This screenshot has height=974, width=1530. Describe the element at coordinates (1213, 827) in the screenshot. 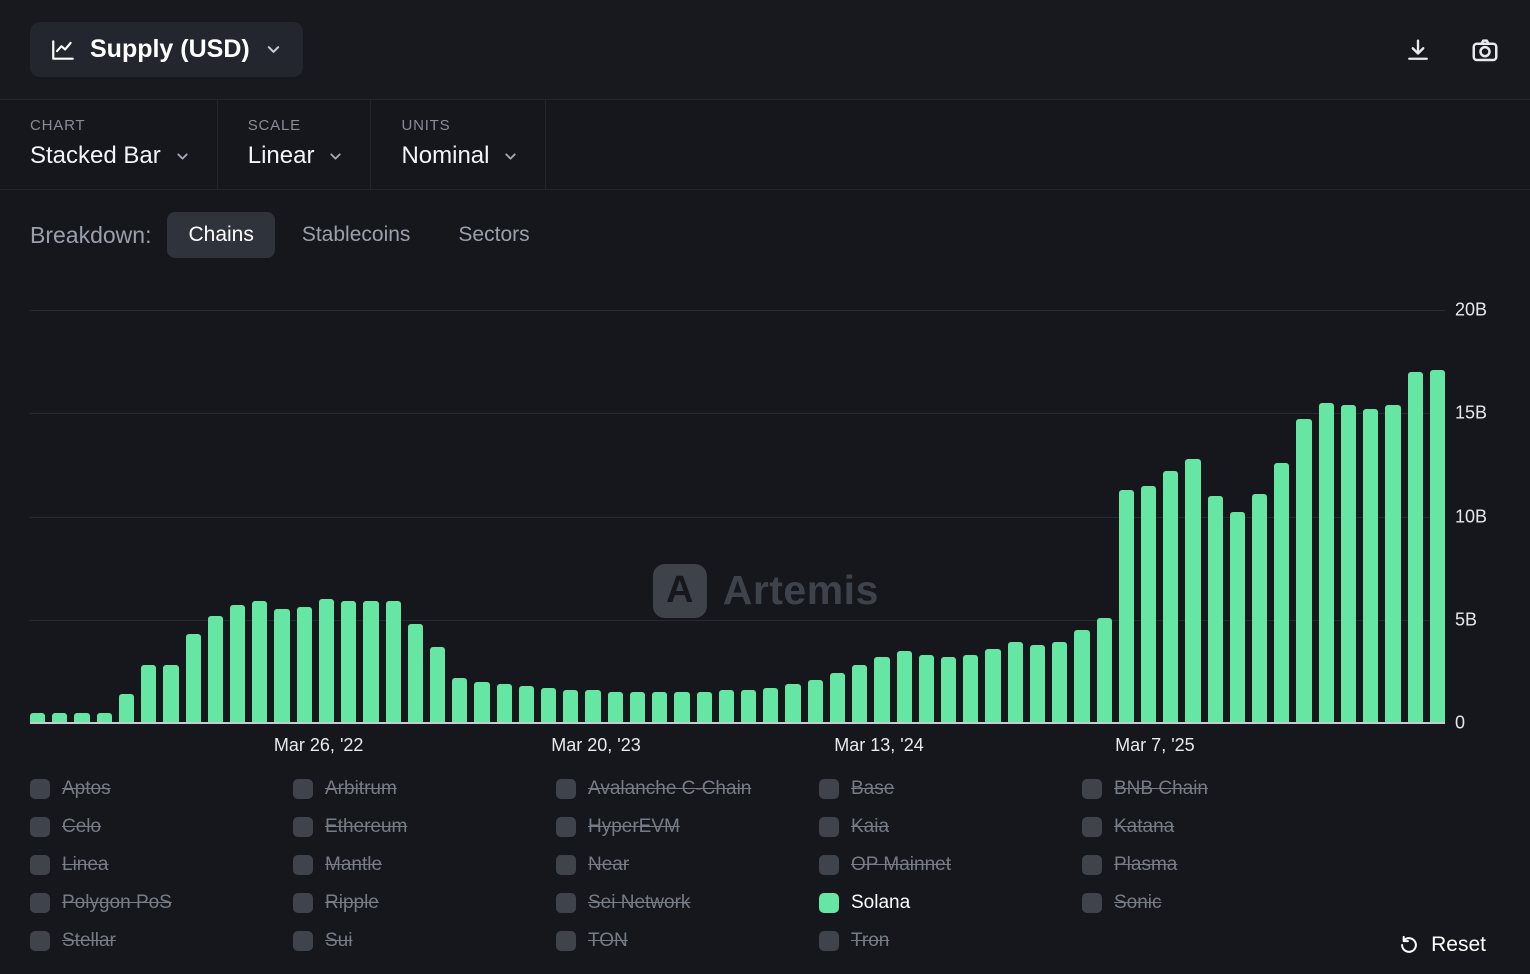

I see `legend-item-katana: Katana` at that location.